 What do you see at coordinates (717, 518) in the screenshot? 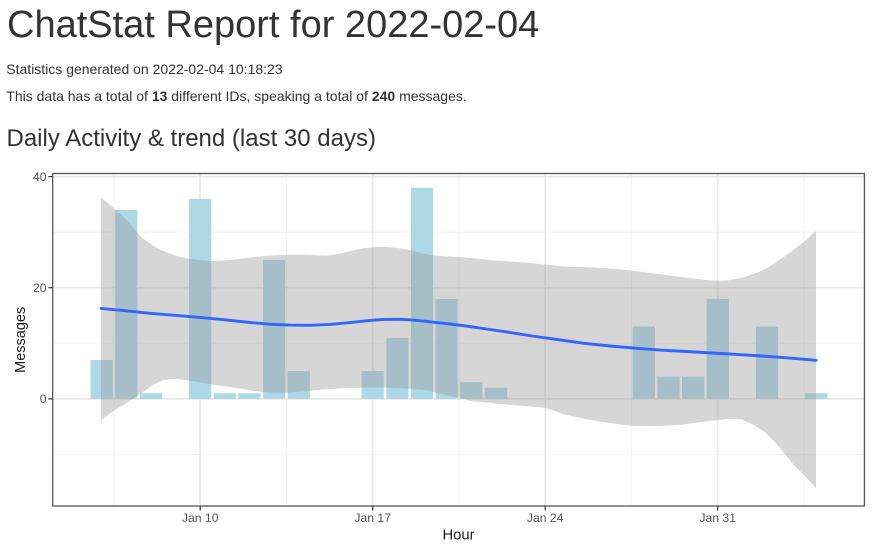
I see `svg-text: Jan 31` at bounding box center [717, 518].